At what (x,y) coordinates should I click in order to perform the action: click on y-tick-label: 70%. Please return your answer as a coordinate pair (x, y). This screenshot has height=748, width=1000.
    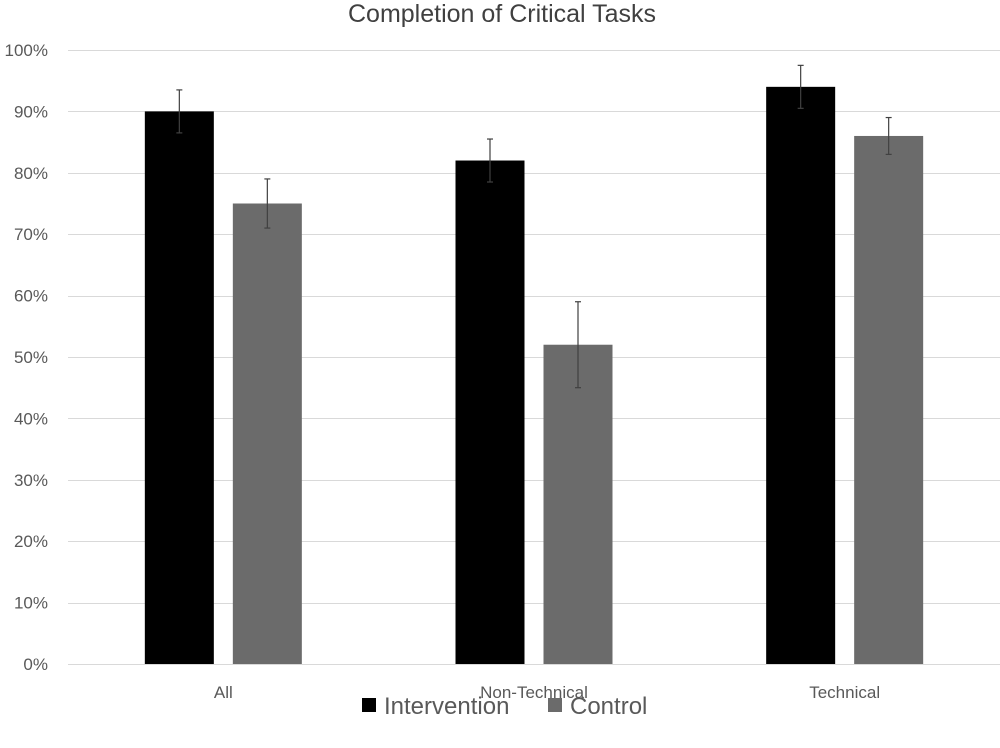
    Looking at the image, I should click on (31, 234).